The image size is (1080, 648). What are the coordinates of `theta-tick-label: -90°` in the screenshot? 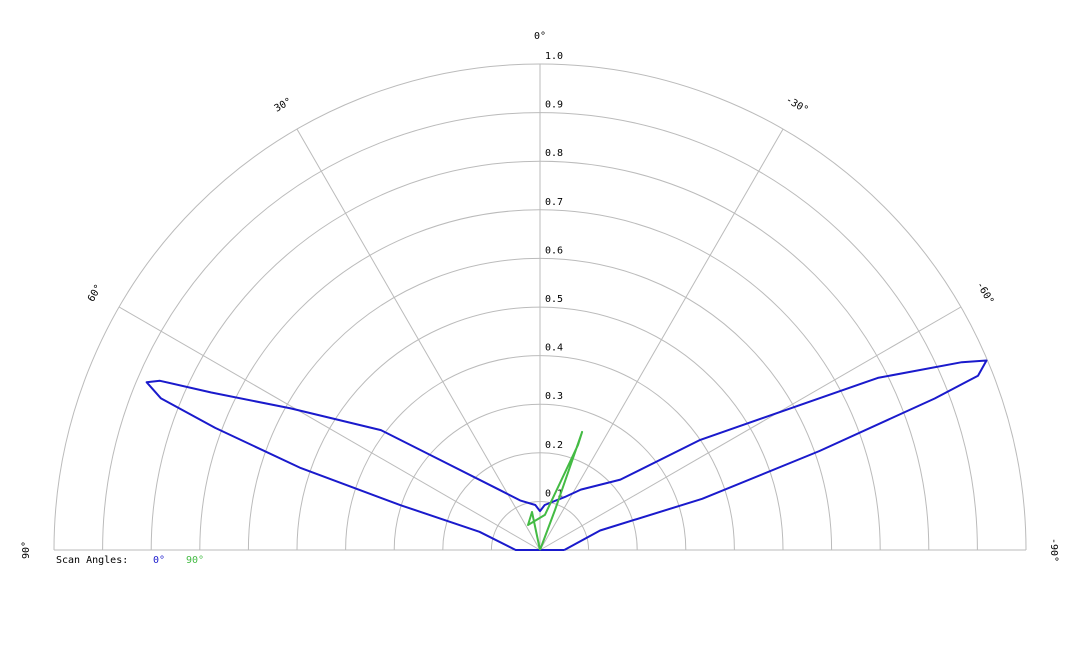 It's located at (1053, 550).